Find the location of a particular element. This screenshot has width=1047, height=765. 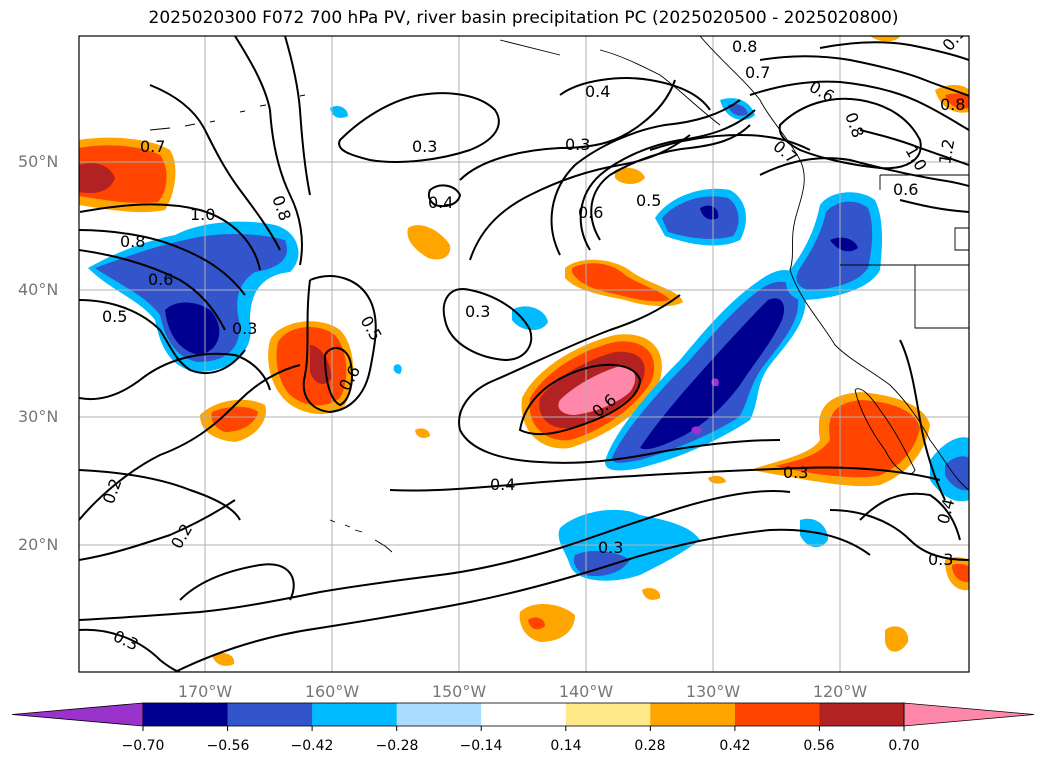

lat-label: 40°N is located at coordinates (38, 289).